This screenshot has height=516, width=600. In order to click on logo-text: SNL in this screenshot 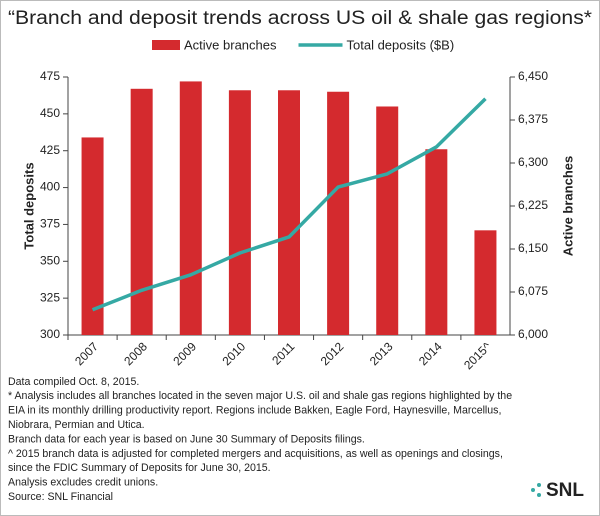, I will do `click(565, 490)`.